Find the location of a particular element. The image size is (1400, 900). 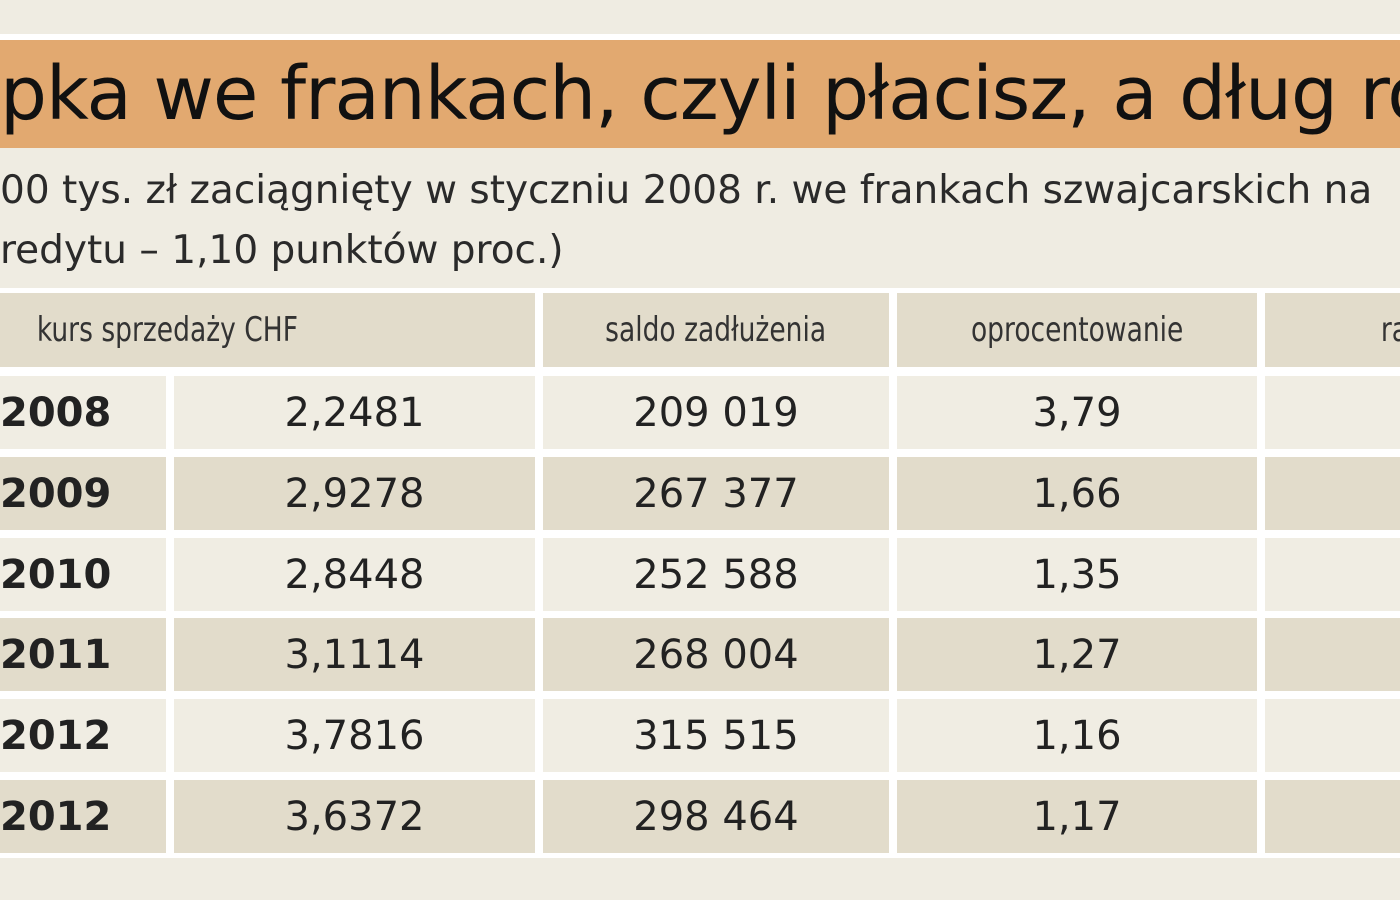

divider is located at coordinates (700, 37).